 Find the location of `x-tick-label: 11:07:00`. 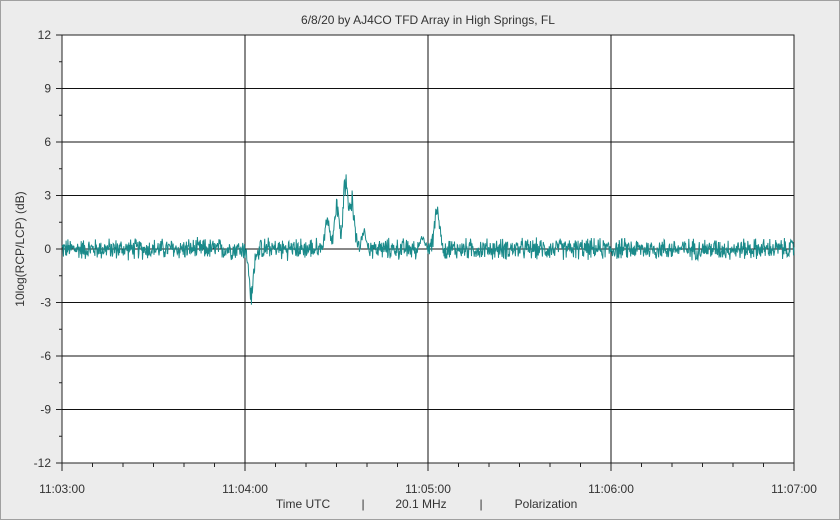

x-tick-label: 11:07:00 is located at coordinates (794, 489).